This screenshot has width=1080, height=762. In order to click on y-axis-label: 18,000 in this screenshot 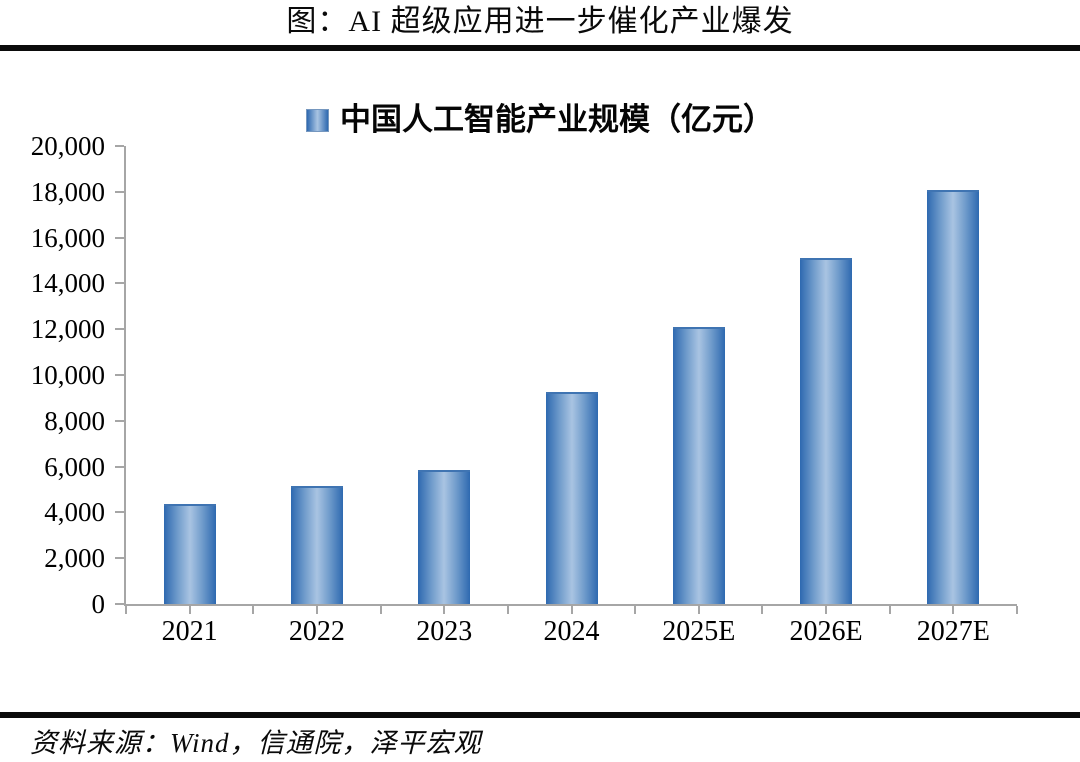, I will do `click(67, 191)`.